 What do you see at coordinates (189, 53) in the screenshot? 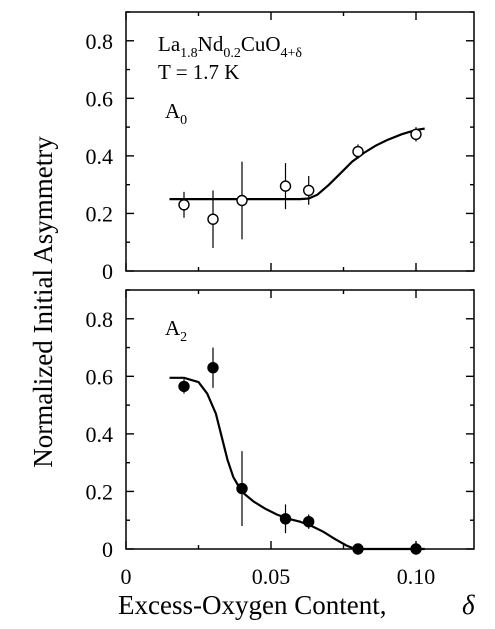
I see `formula-la-sub: 1.8` at bounding box center [189, 53].